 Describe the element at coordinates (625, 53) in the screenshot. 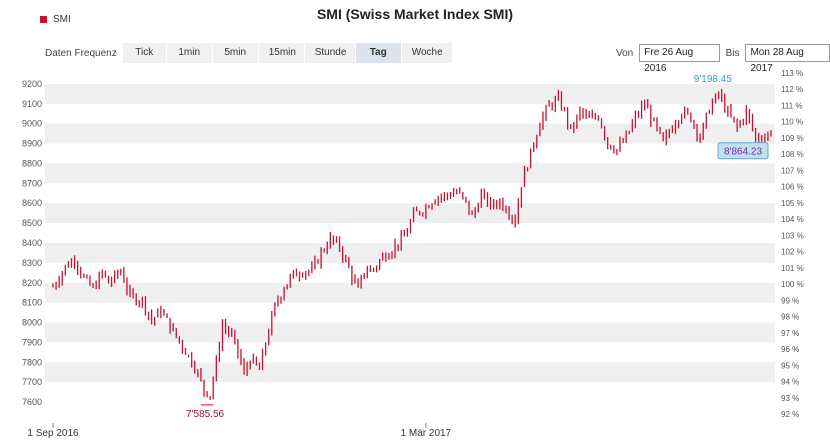

I see `from-label: Von` at that location.